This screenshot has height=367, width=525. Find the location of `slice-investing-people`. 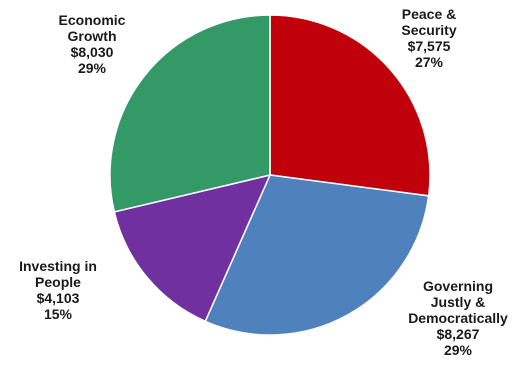

slice-investing-people is located at coordinates (192, 248).